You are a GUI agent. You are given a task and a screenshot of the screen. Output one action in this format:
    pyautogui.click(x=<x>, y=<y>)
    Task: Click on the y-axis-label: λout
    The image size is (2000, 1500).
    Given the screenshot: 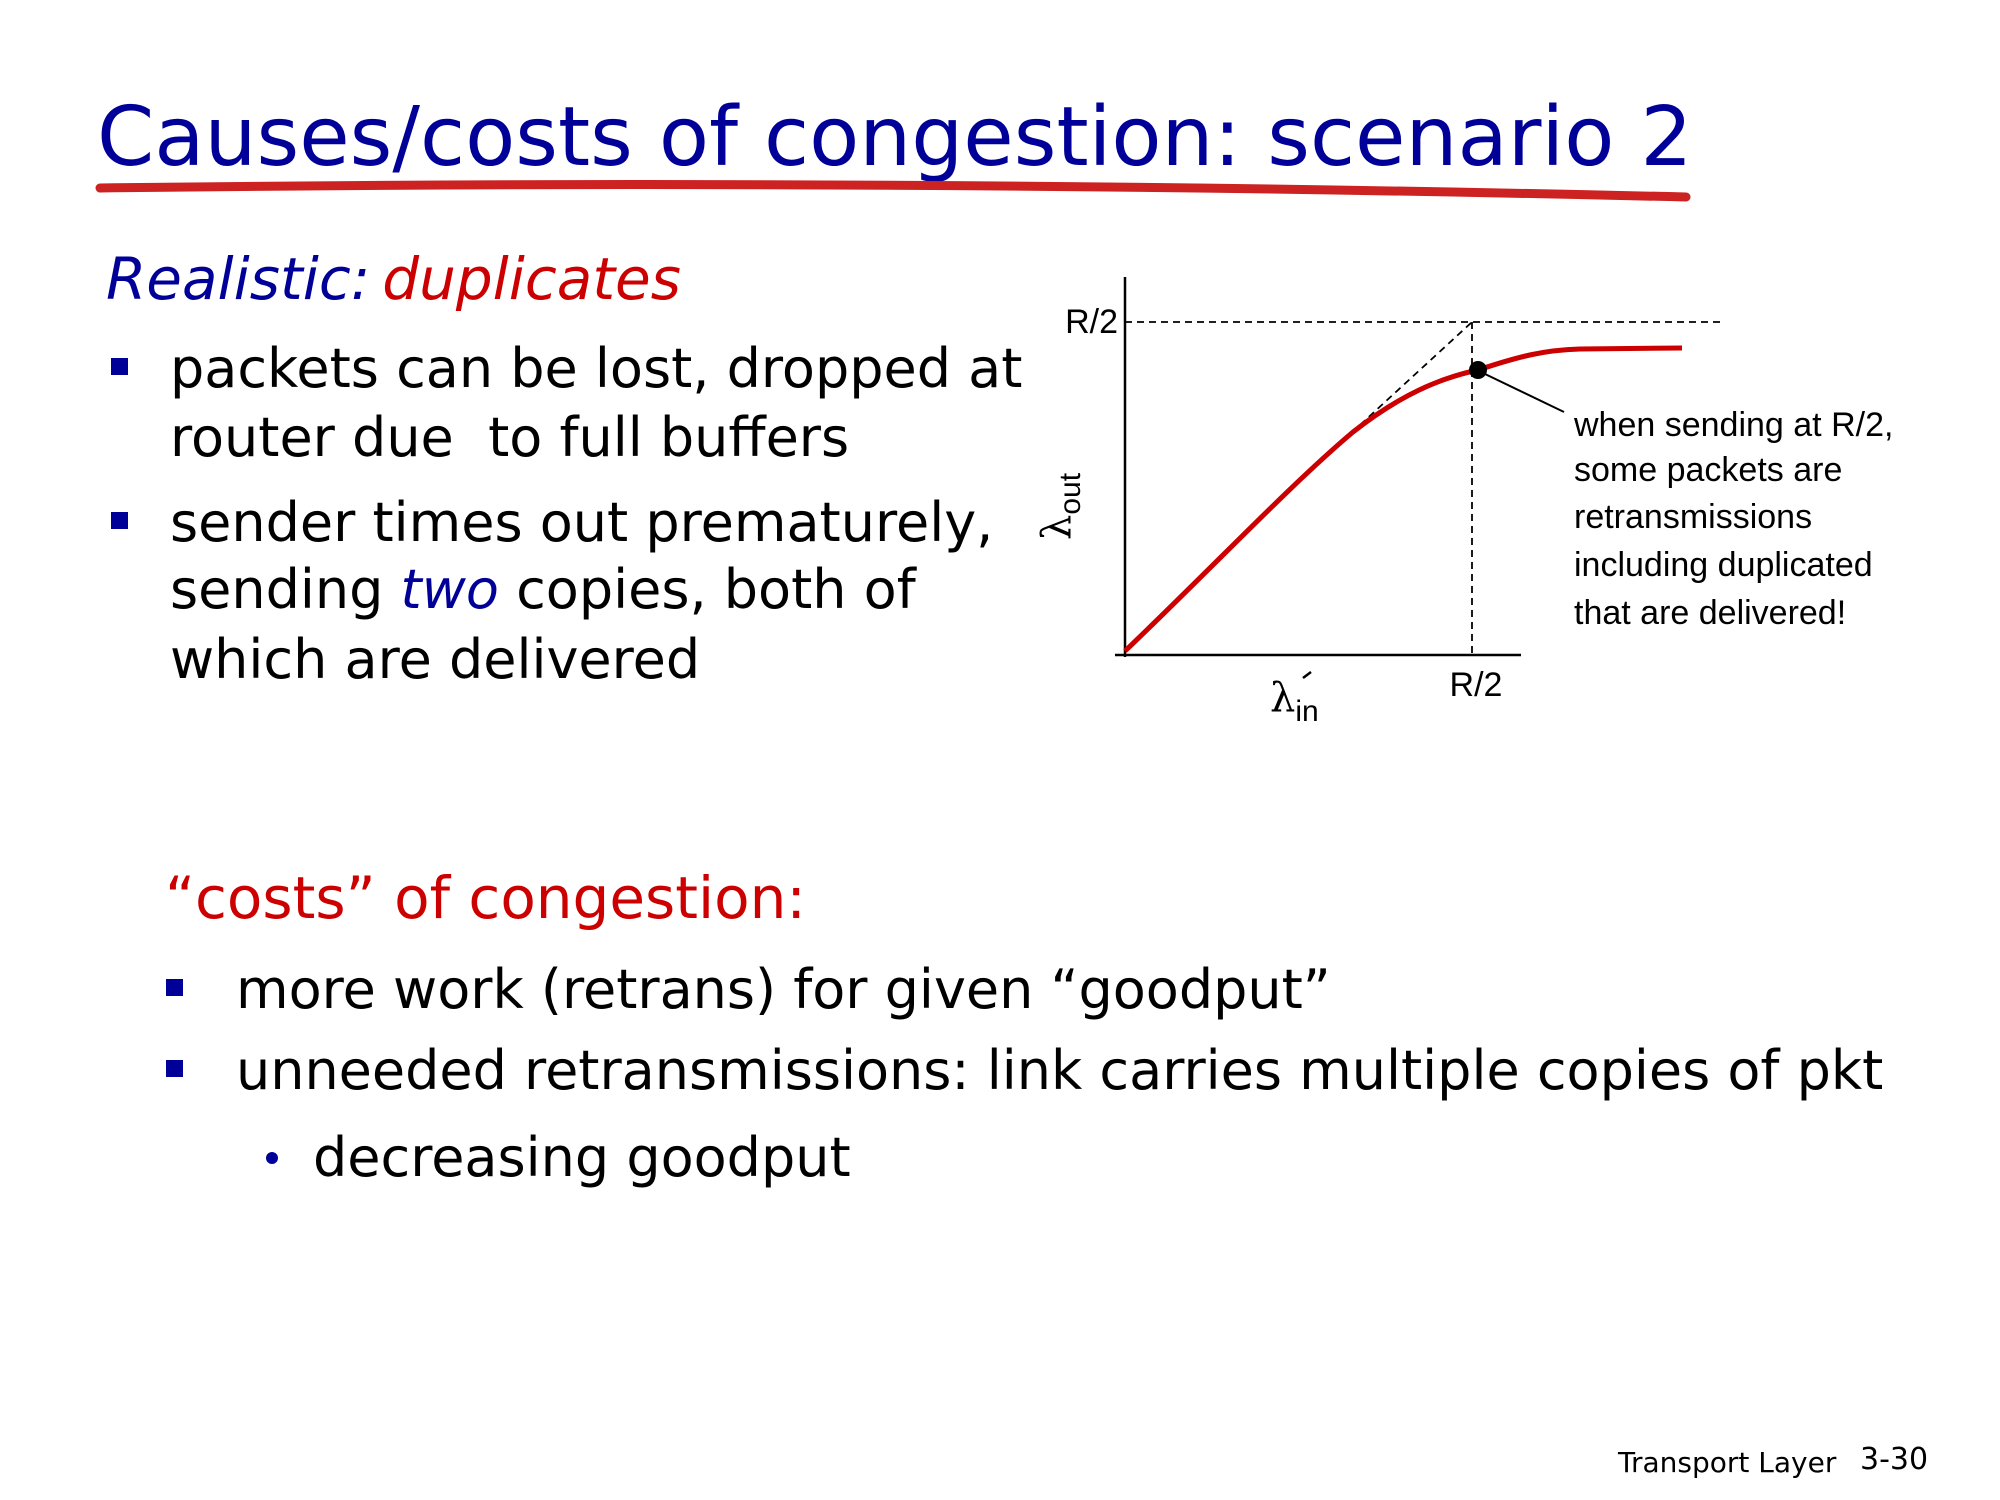 What is the action you would take?
    pyautogui.click(x=1060, y=506)
    